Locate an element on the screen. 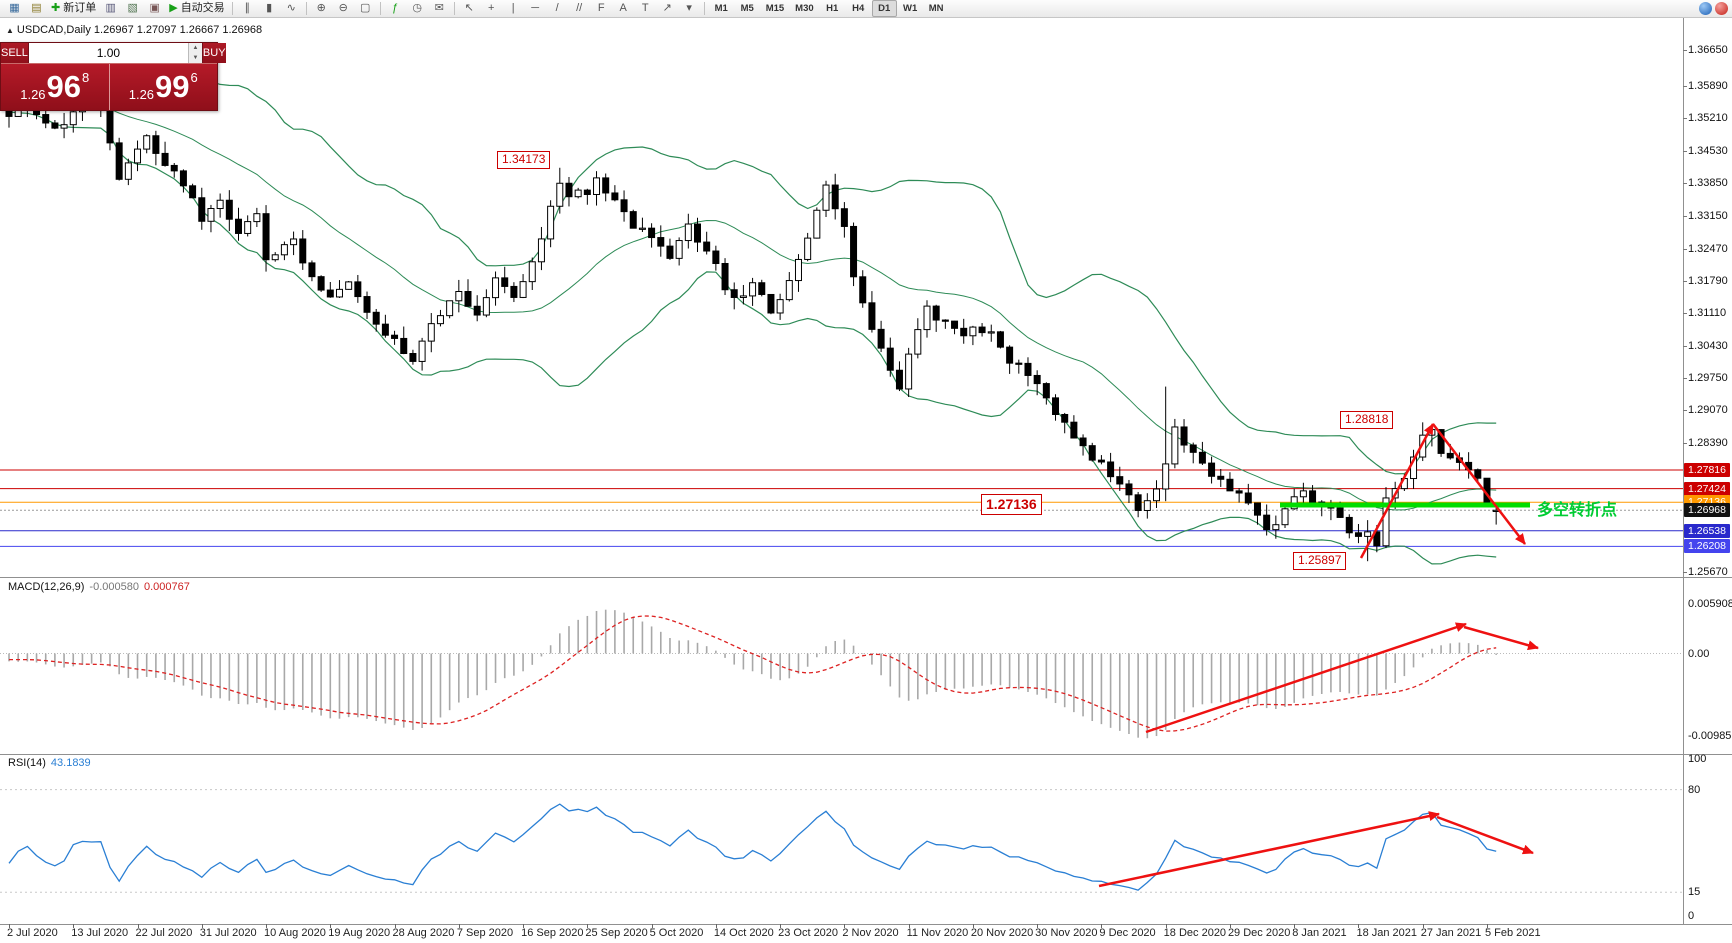 Image resolution: width=1732 pixels, height=943 pixels. turning-point-label: 多空转折点 is located at coordinates (1577, 510).